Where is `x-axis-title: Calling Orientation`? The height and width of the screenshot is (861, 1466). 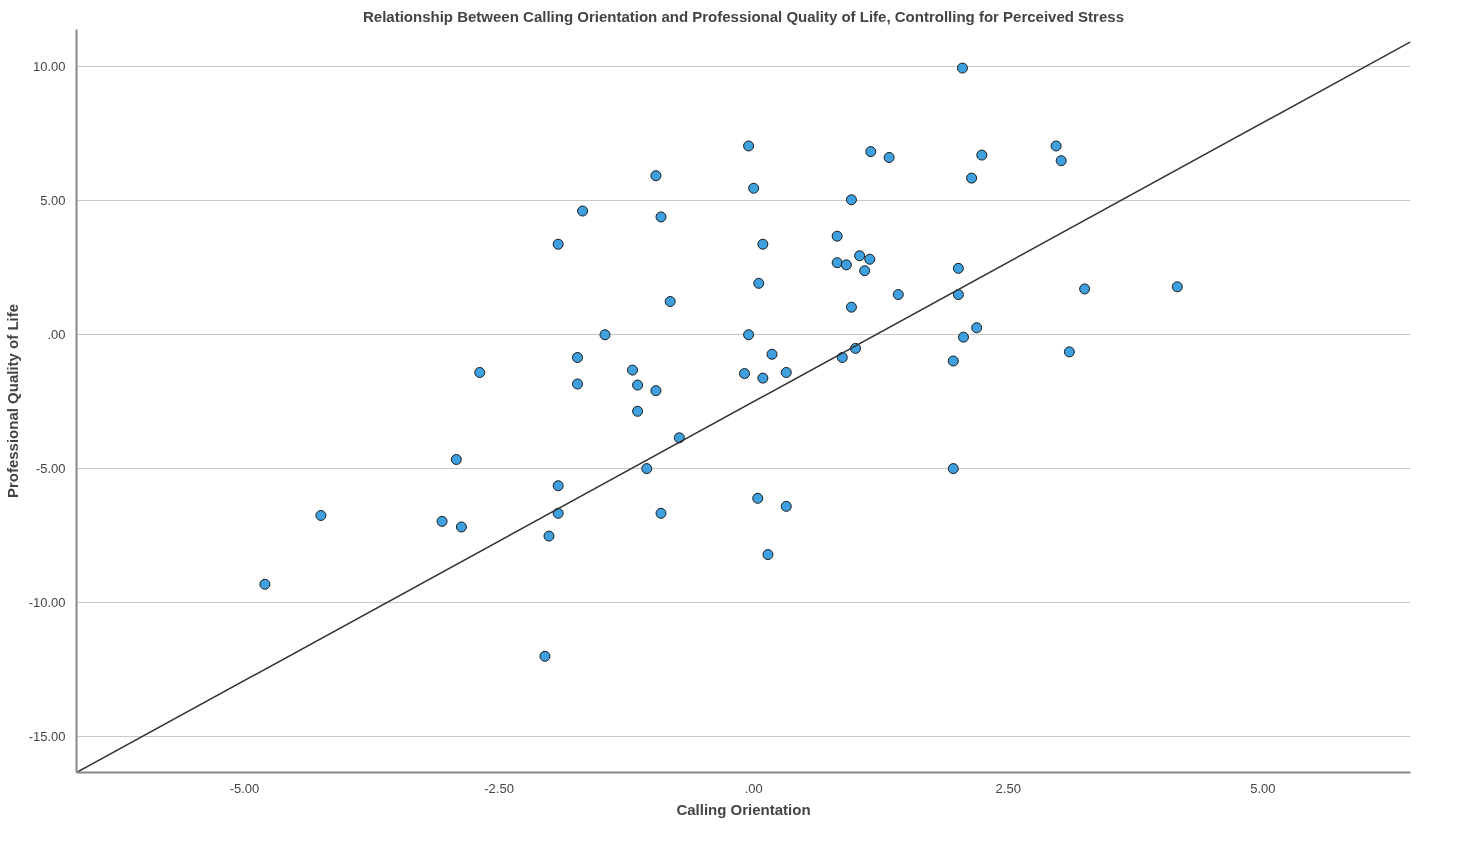 x-axis-title: Calling Orientation is located at coordinates (743, 809).